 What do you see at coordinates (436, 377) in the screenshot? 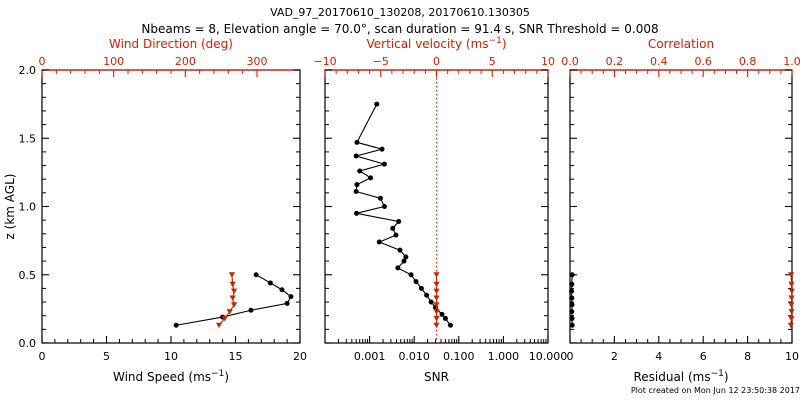
I see `x-axis-title-bottom: SNR` at bounding box center [436, 377].